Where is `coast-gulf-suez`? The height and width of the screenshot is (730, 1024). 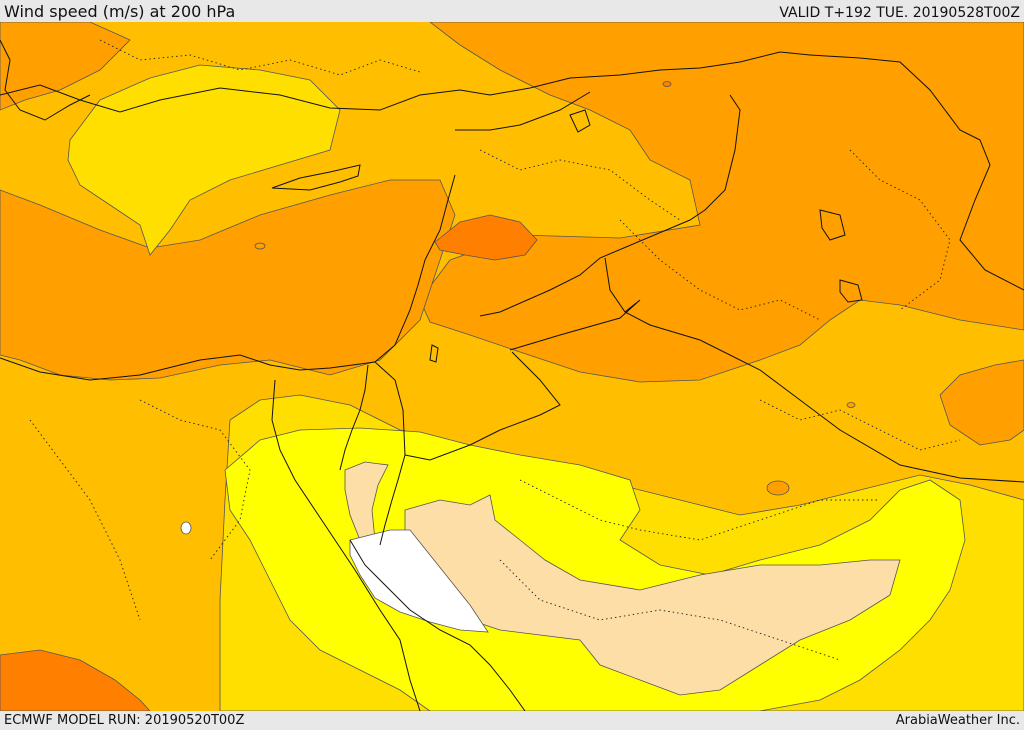
coast-gulf-suez is located at coordinates (354, 417).